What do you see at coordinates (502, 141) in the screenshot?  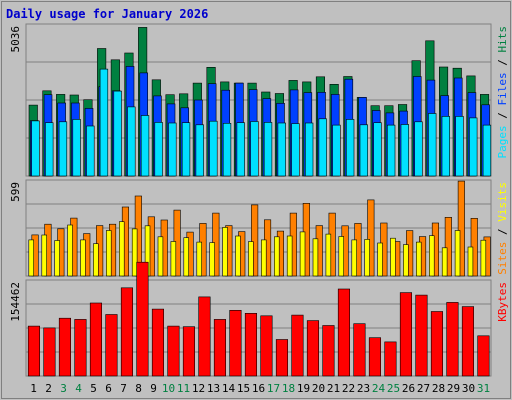 I see `legend-entry: Pages` at bounding box center [502, 141].